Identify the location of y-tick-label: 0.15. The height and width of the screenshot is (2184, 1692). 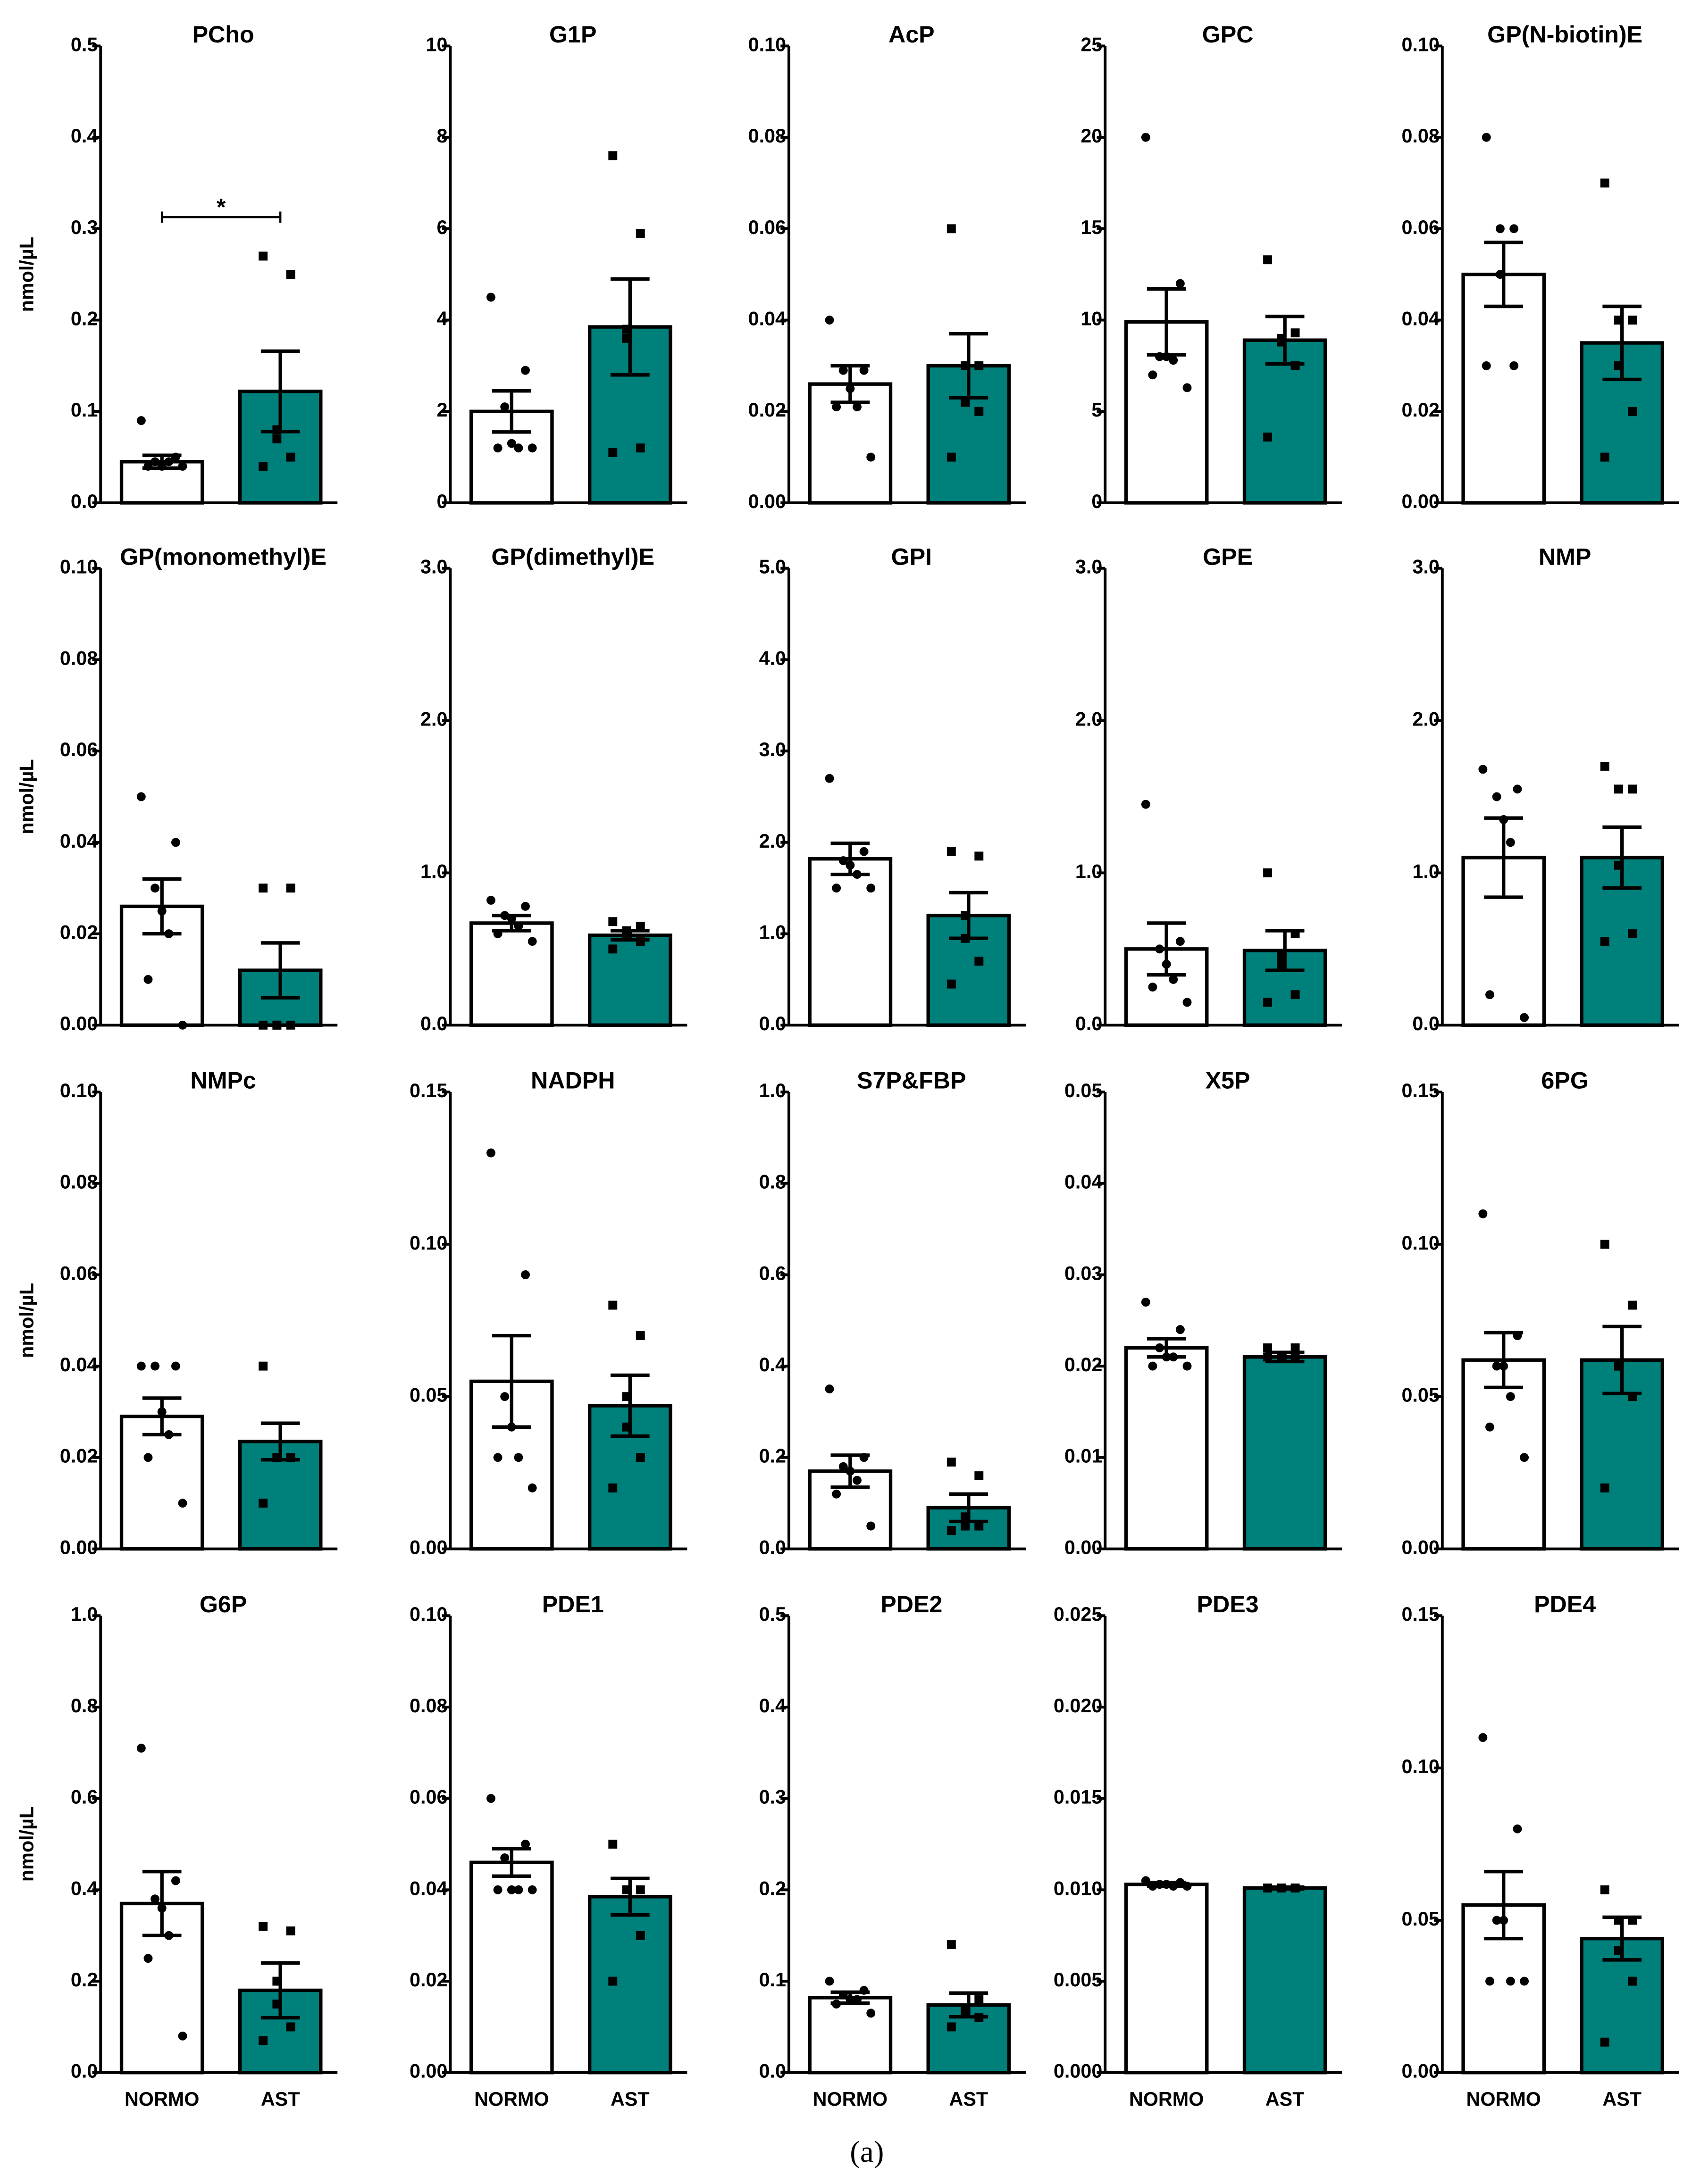
(1420, 1614).